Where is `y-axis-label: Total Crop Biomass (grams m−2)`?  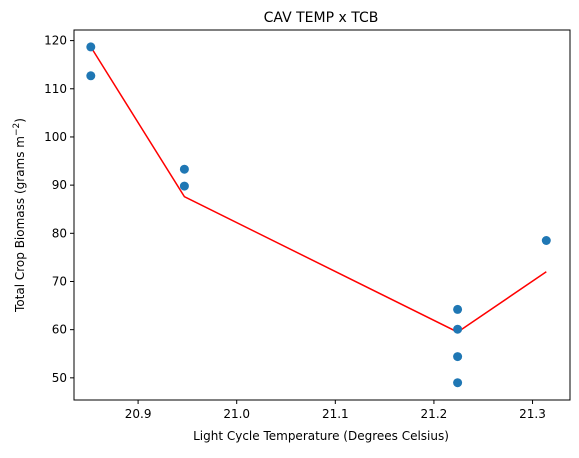
y-axis-label: Total Crop Biomass (grams m−2) is located at coordinates (19, 215).